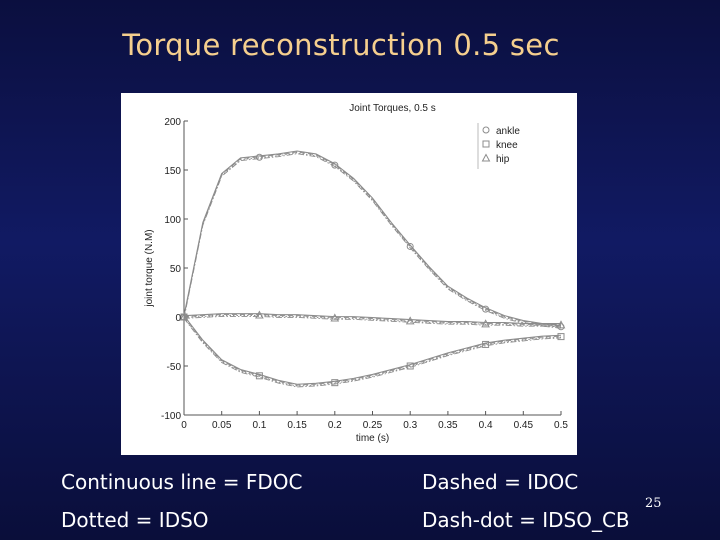 This screenshot has height=540, width=720. Describe the element at coordinates (176, 269) in the screenshot. I see `y-tick-label: 50` at that location.